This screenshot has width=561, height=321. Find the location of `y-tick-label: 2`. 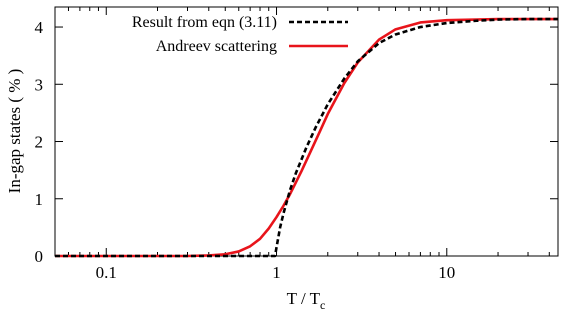

y-tick-label: 2 is located at coordinates (39, 142).